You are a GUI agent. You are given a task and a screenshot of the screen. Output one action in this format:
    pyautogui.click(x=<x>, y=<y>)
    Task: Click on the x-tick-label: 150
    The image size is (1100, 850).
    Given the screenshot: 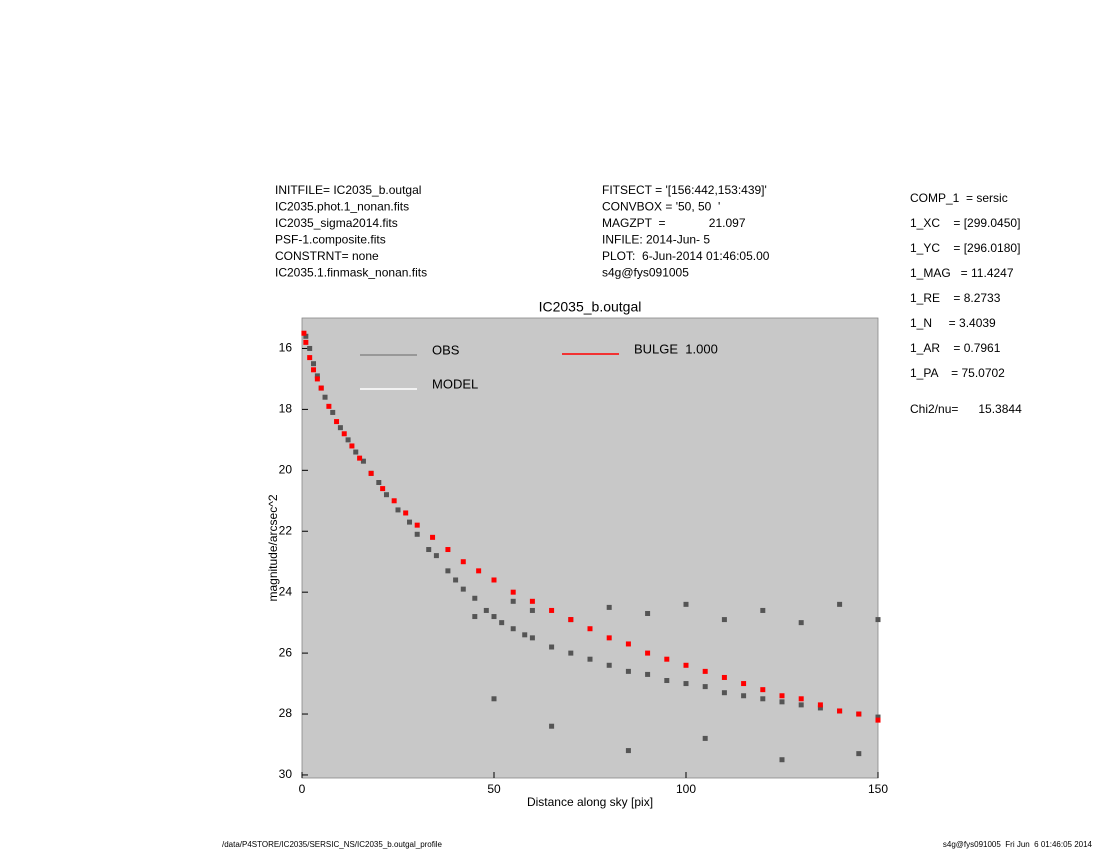 What is the action you would take?
    pyautogui.click(x=878, y=789)
    